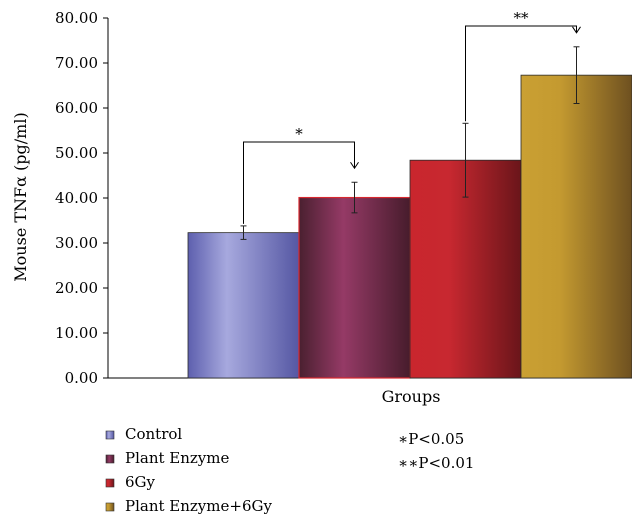  What do you see at coordinates (153, 434) in the screenshot?
I see `legend-label-1: Control` at bounding box center [153, 434].